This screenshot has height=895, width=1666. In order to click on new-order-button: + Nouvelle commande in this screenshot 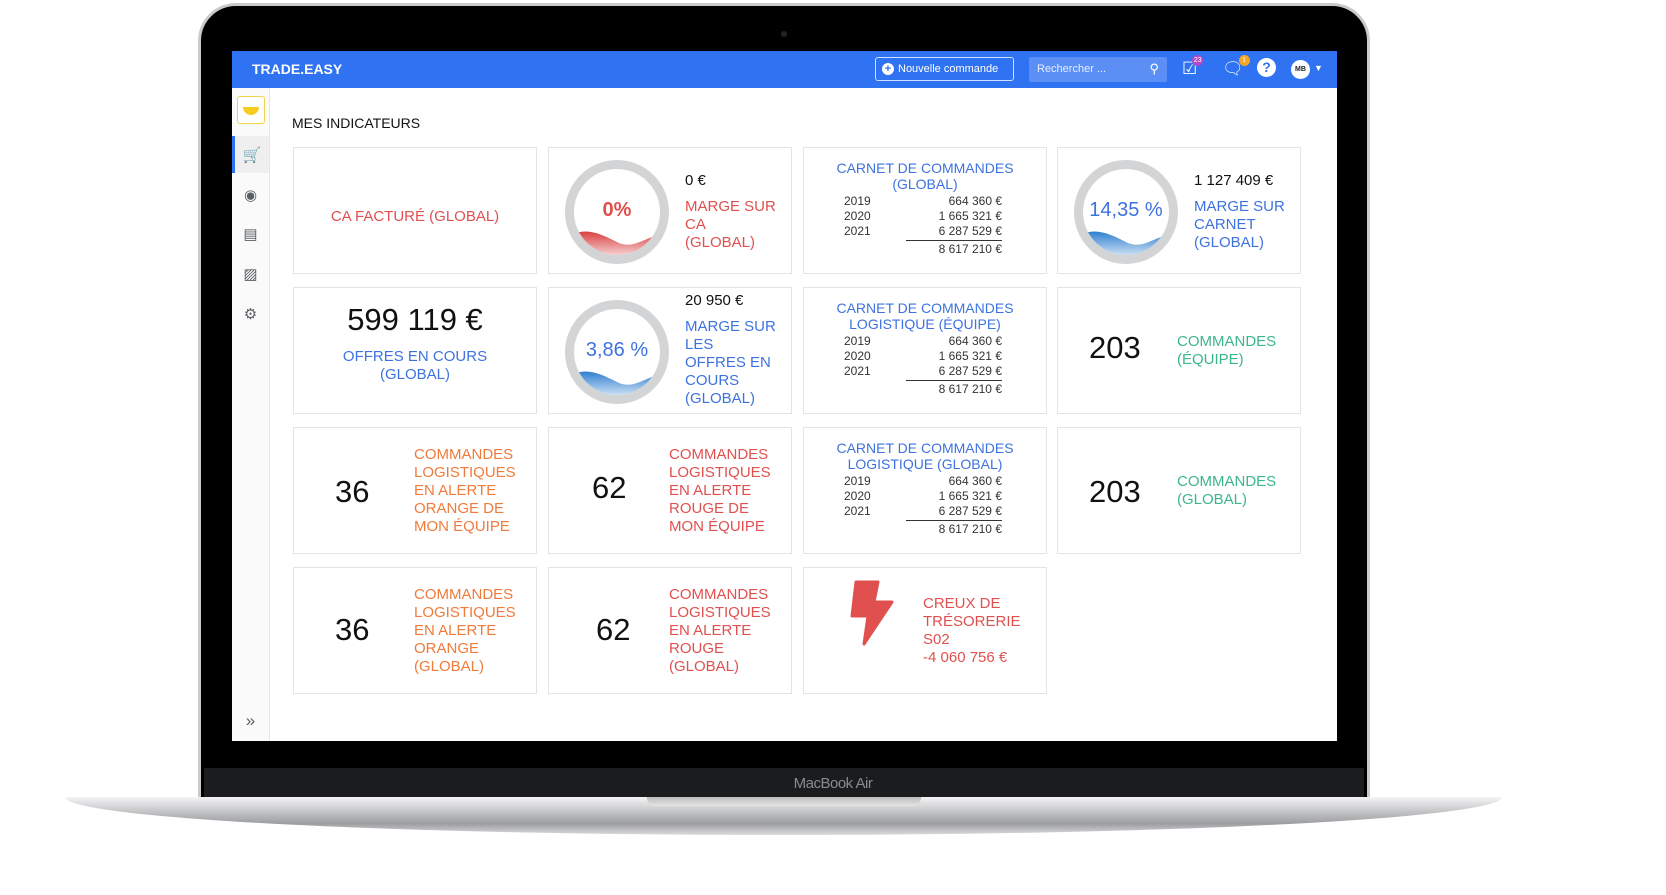, I will do `click(944, 69)`.